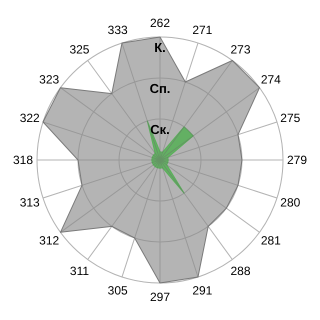 The width and height of the screenshot is (320, 320). What do you see at coordinates (271, 241) in the screenshot?
I see `spoke-label: 281` at bounding box center [271, 241].